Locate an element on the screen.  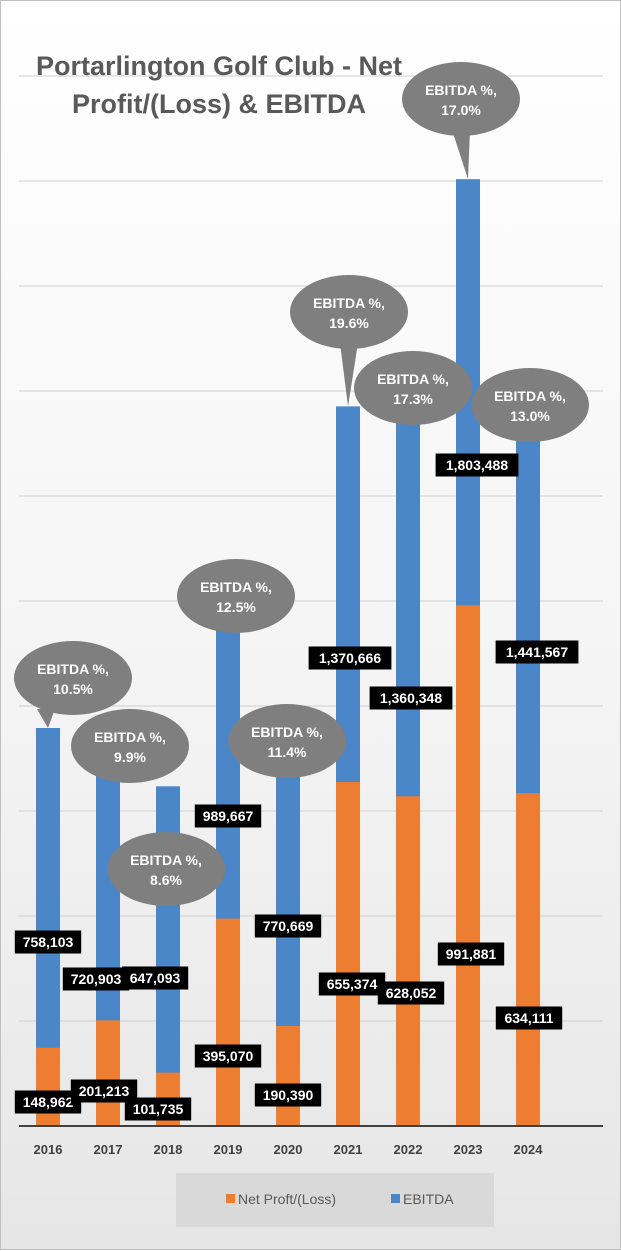
legend: Net Proft/(Loss) EBITDA is located at coordinates (335, 1200).